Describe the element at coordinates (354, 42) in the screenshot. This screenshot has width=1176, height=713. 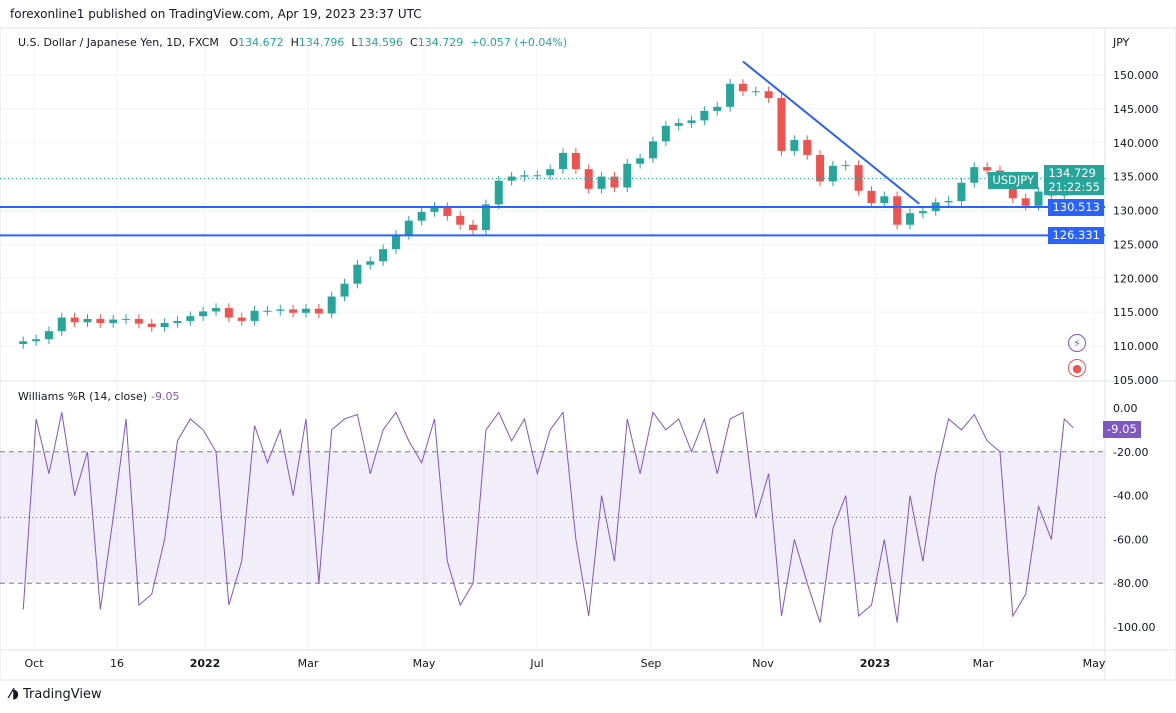
I see `low-label: L` at that location.